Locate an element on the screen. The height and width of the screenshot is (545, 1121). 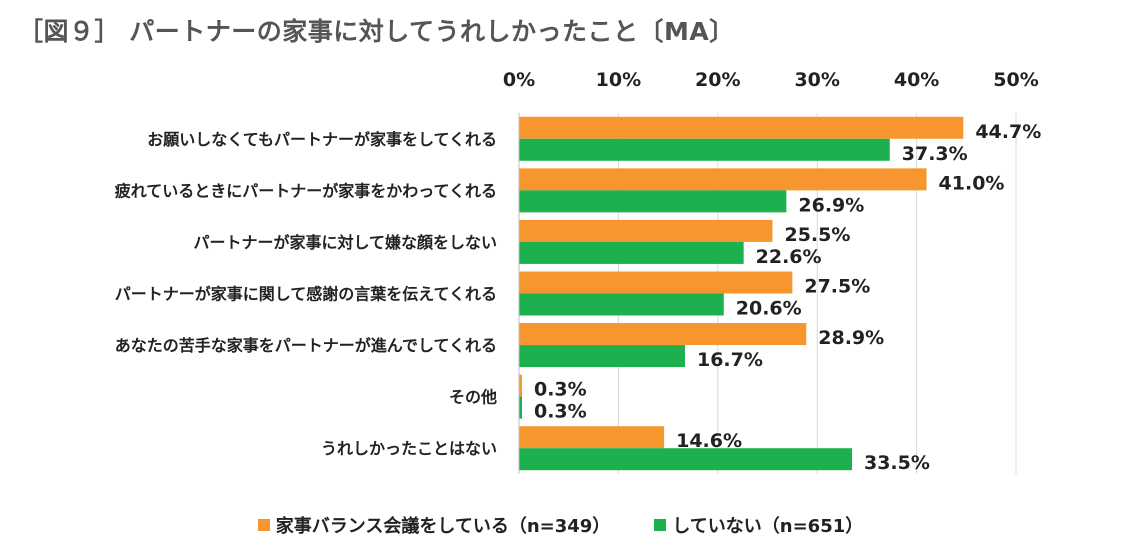
chart-title: ［図９］ パートナーの家事に対してうれしかったこと〔MA〕 is located at coordinates (376, 31).